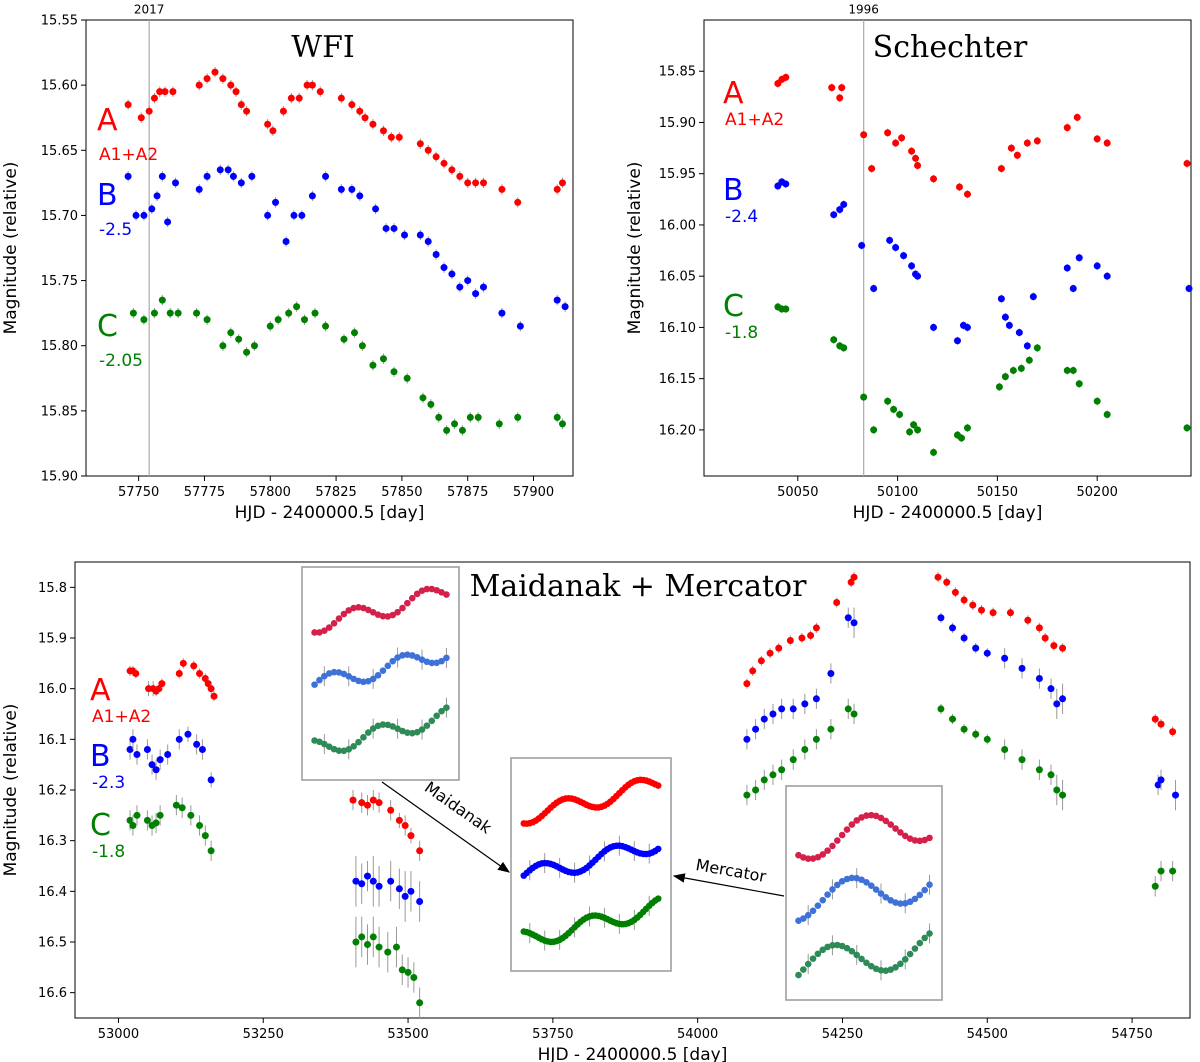 This screenshot has width=1200, height=1062. I want to click on x-tick-label: 50200, so click(1097, 492).